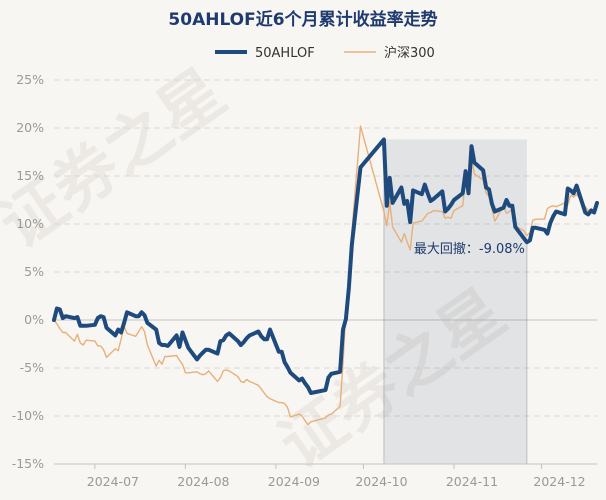 Image resolution: width=606 pixels, height=500 pixels. Describe the element at coordinates (325, 53) in the screenshot. I see `legend: 50AHLOF 沪深300` at that location.